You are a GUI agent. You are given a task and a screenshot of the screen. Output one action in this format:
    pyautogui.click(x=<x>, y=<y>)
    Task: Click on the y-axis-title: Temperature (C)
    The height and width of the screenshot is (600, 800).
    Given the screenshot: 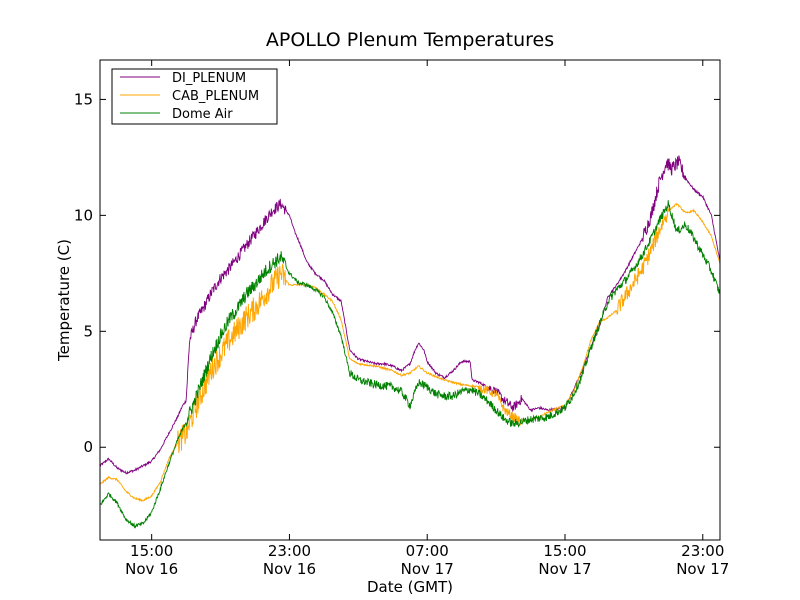 What is the action you would take?
    pyautogui.click(x=64, y=300)
    